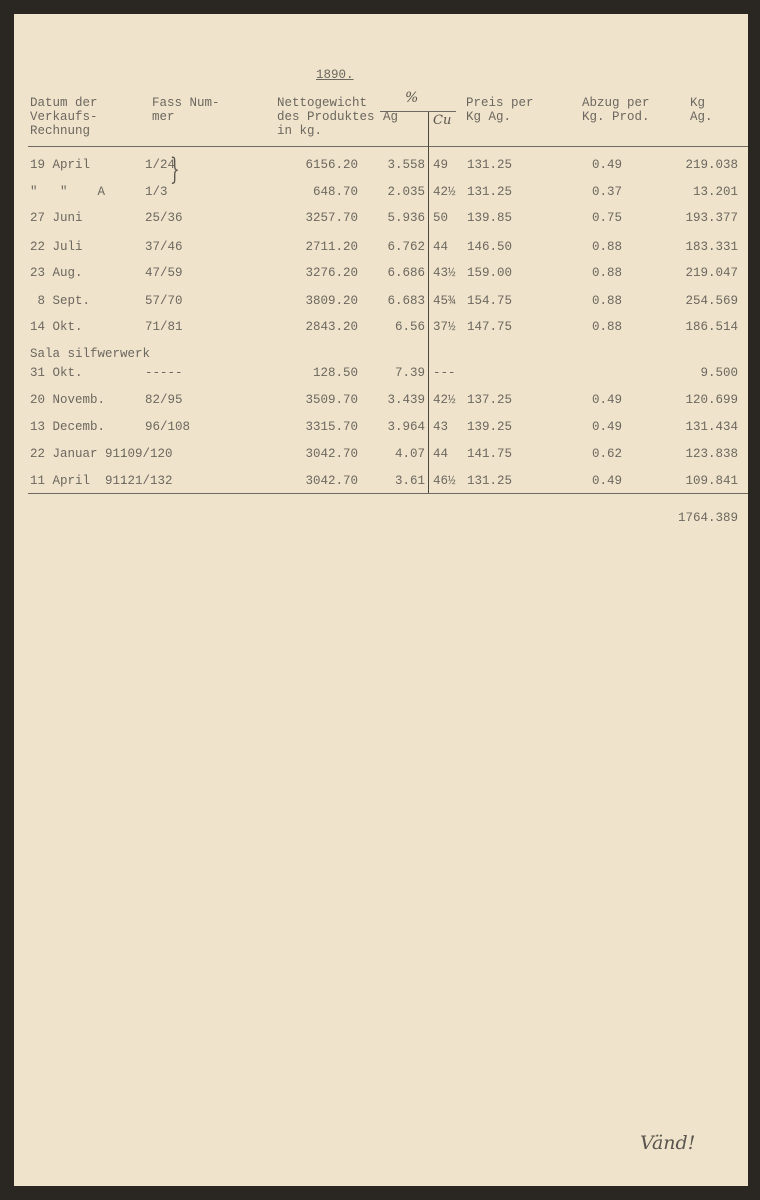 This screenshot has height=1200, width=760. What do you see at coordinates (500, 103) in the screenshot?
I see `header-preis-1: Preis per` at bounding box center [500, 103].